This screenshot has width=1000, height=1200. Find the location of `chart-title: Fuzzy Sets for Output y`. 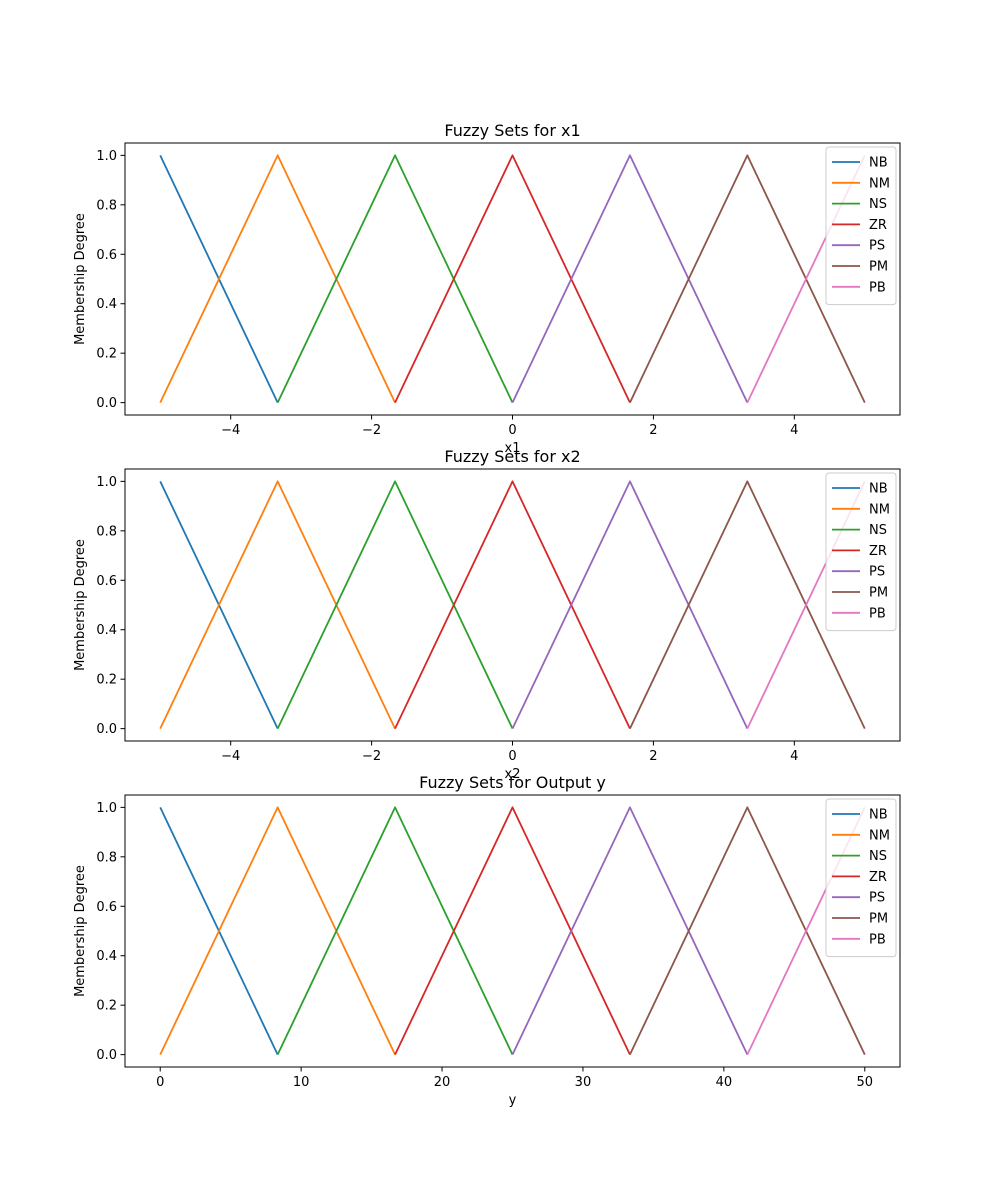

chart-title: Fuzzy Sets for Output y is located at coordinates (512, 782).